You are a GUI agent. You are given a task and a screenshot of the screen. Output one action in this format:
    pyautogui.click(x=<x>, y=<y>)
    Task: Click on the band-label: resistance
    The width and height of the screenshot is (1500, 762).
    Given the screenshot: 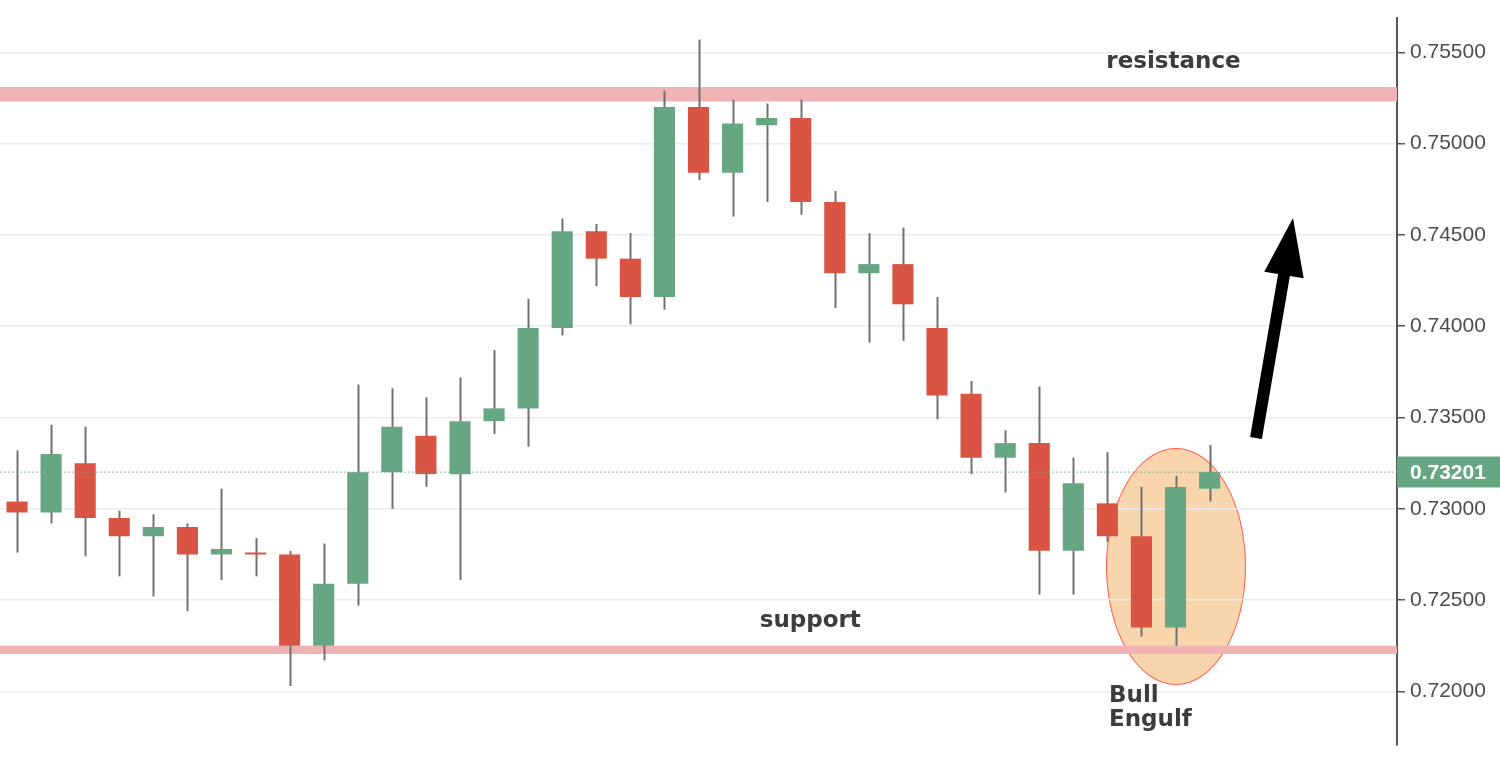 What is the action you would take?
    pyautogui.click(x=1173, y=59)
    